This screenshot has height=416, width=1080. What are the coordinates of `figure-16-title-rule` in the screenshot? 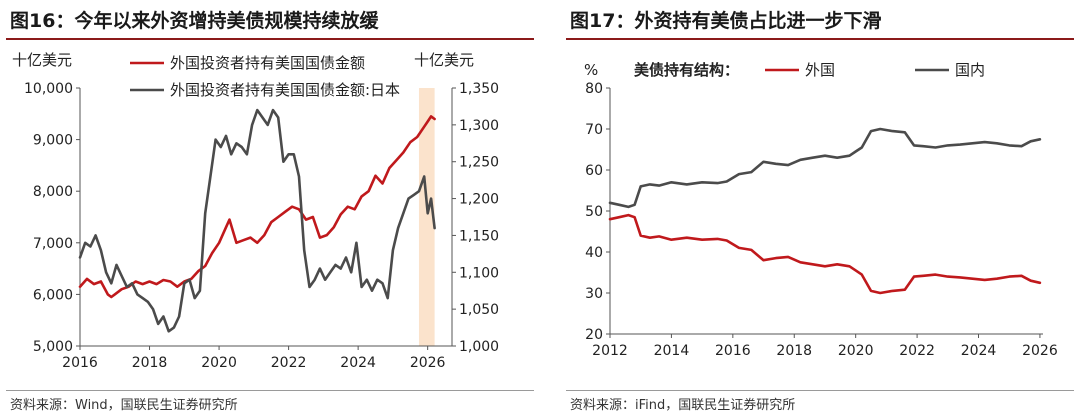 It's located at (270, 39).